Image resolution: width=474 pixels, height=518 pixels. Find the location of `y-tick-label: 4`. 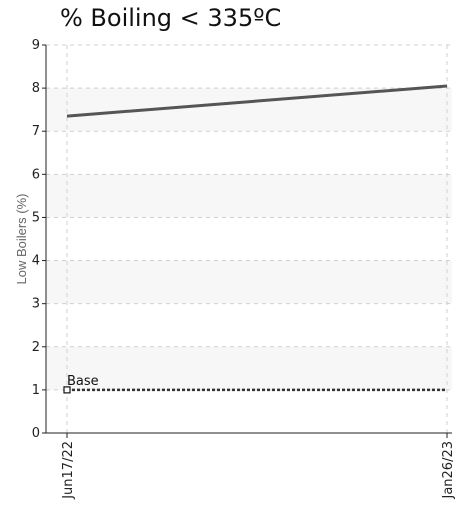

y-tick-label: 4 is located at coordinates (36, 261).